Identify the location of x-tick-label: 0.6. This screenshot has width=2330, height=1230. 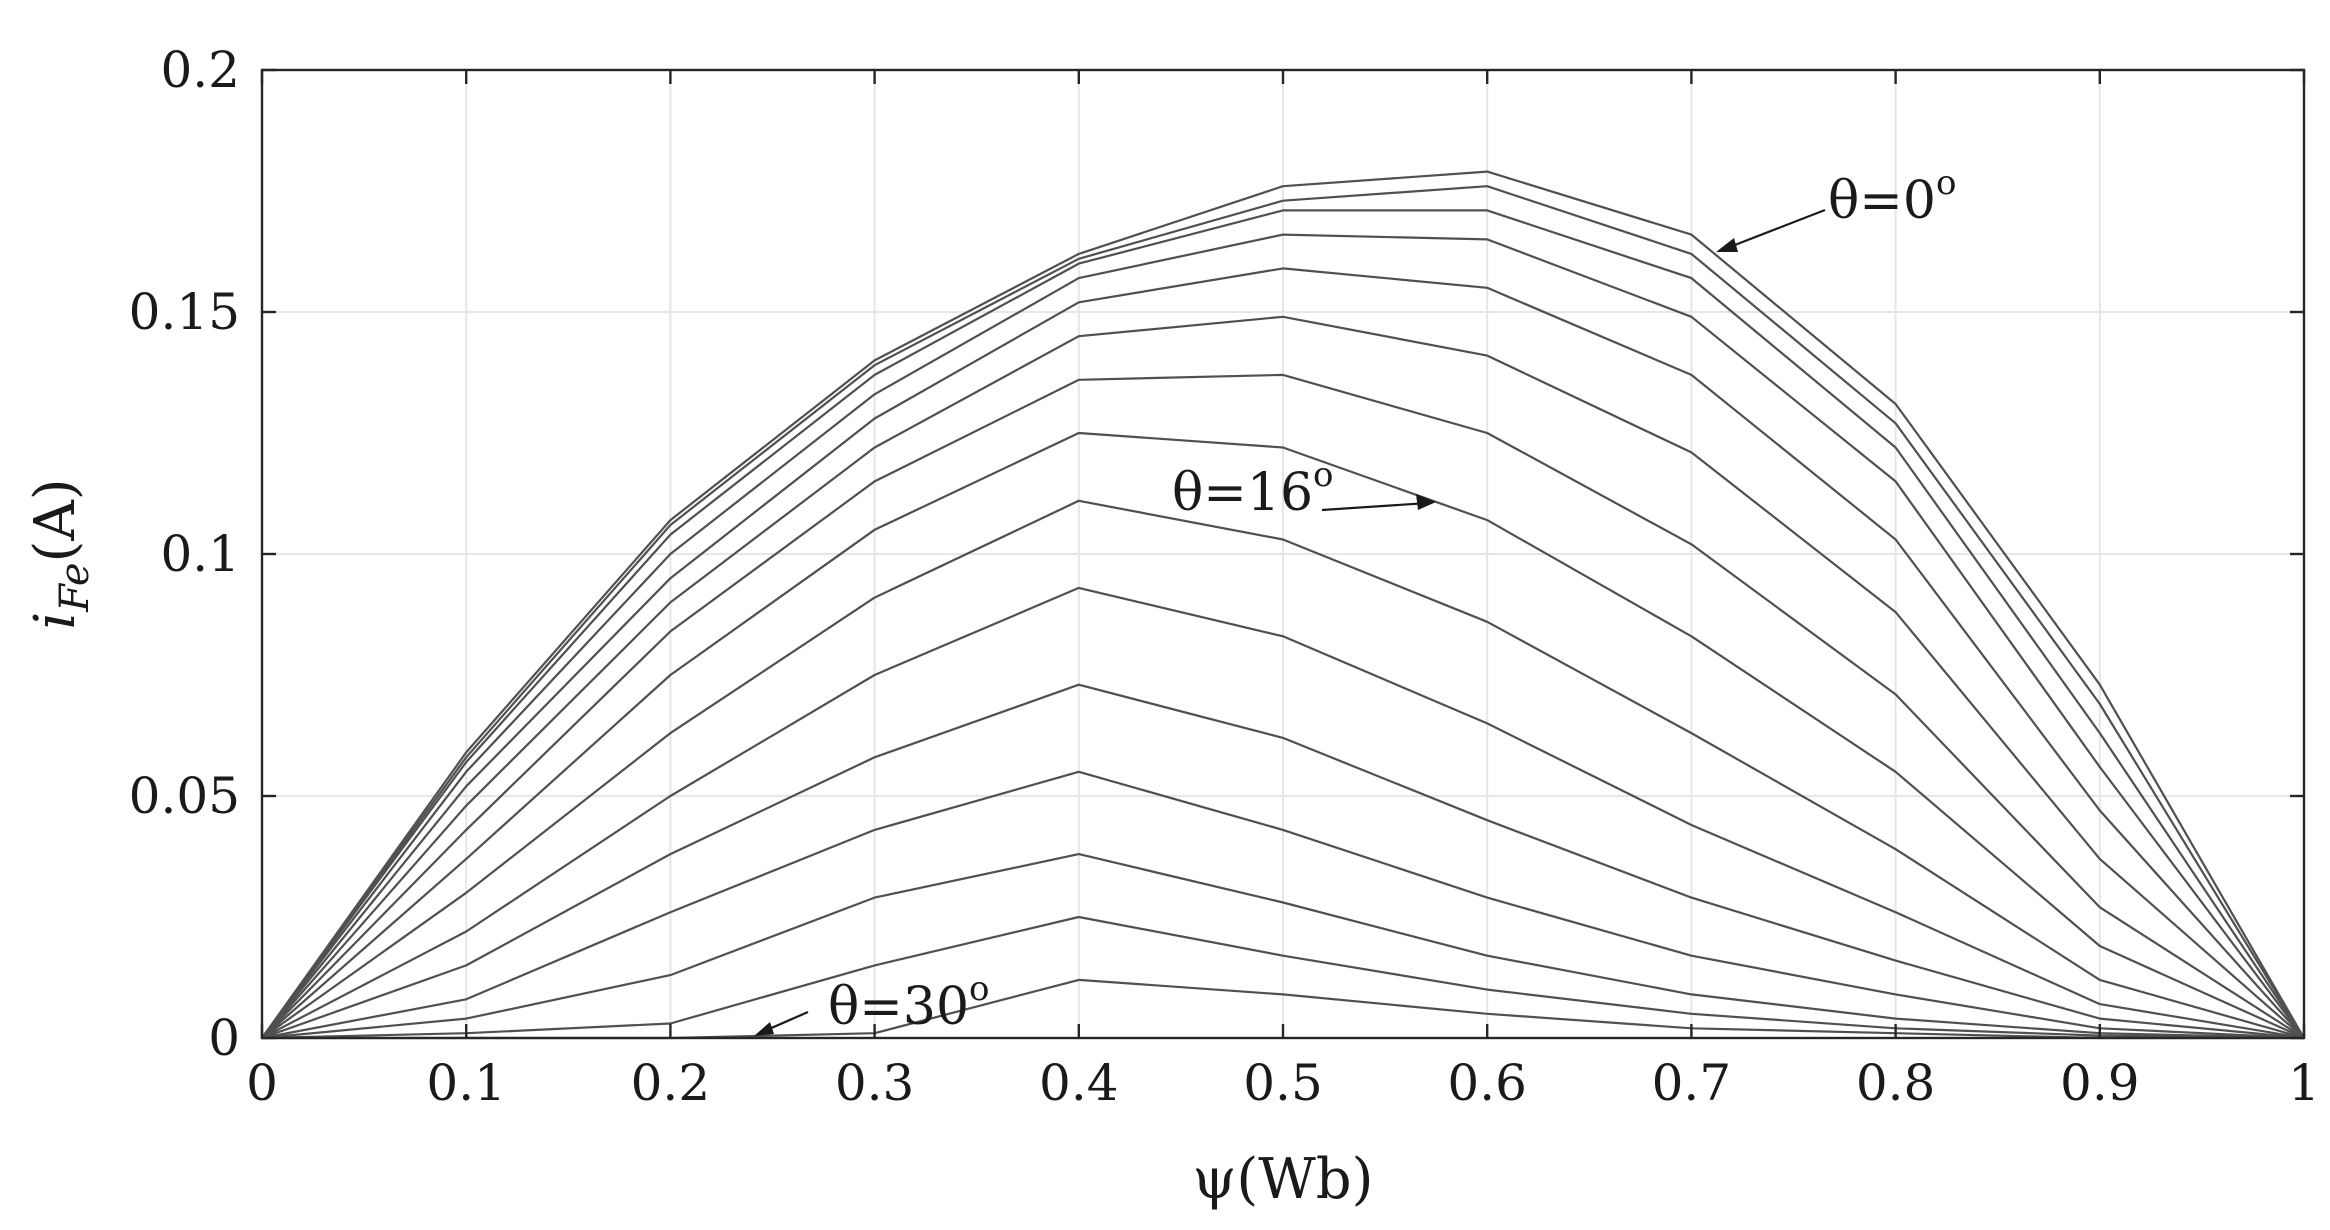
(1487, 1083).